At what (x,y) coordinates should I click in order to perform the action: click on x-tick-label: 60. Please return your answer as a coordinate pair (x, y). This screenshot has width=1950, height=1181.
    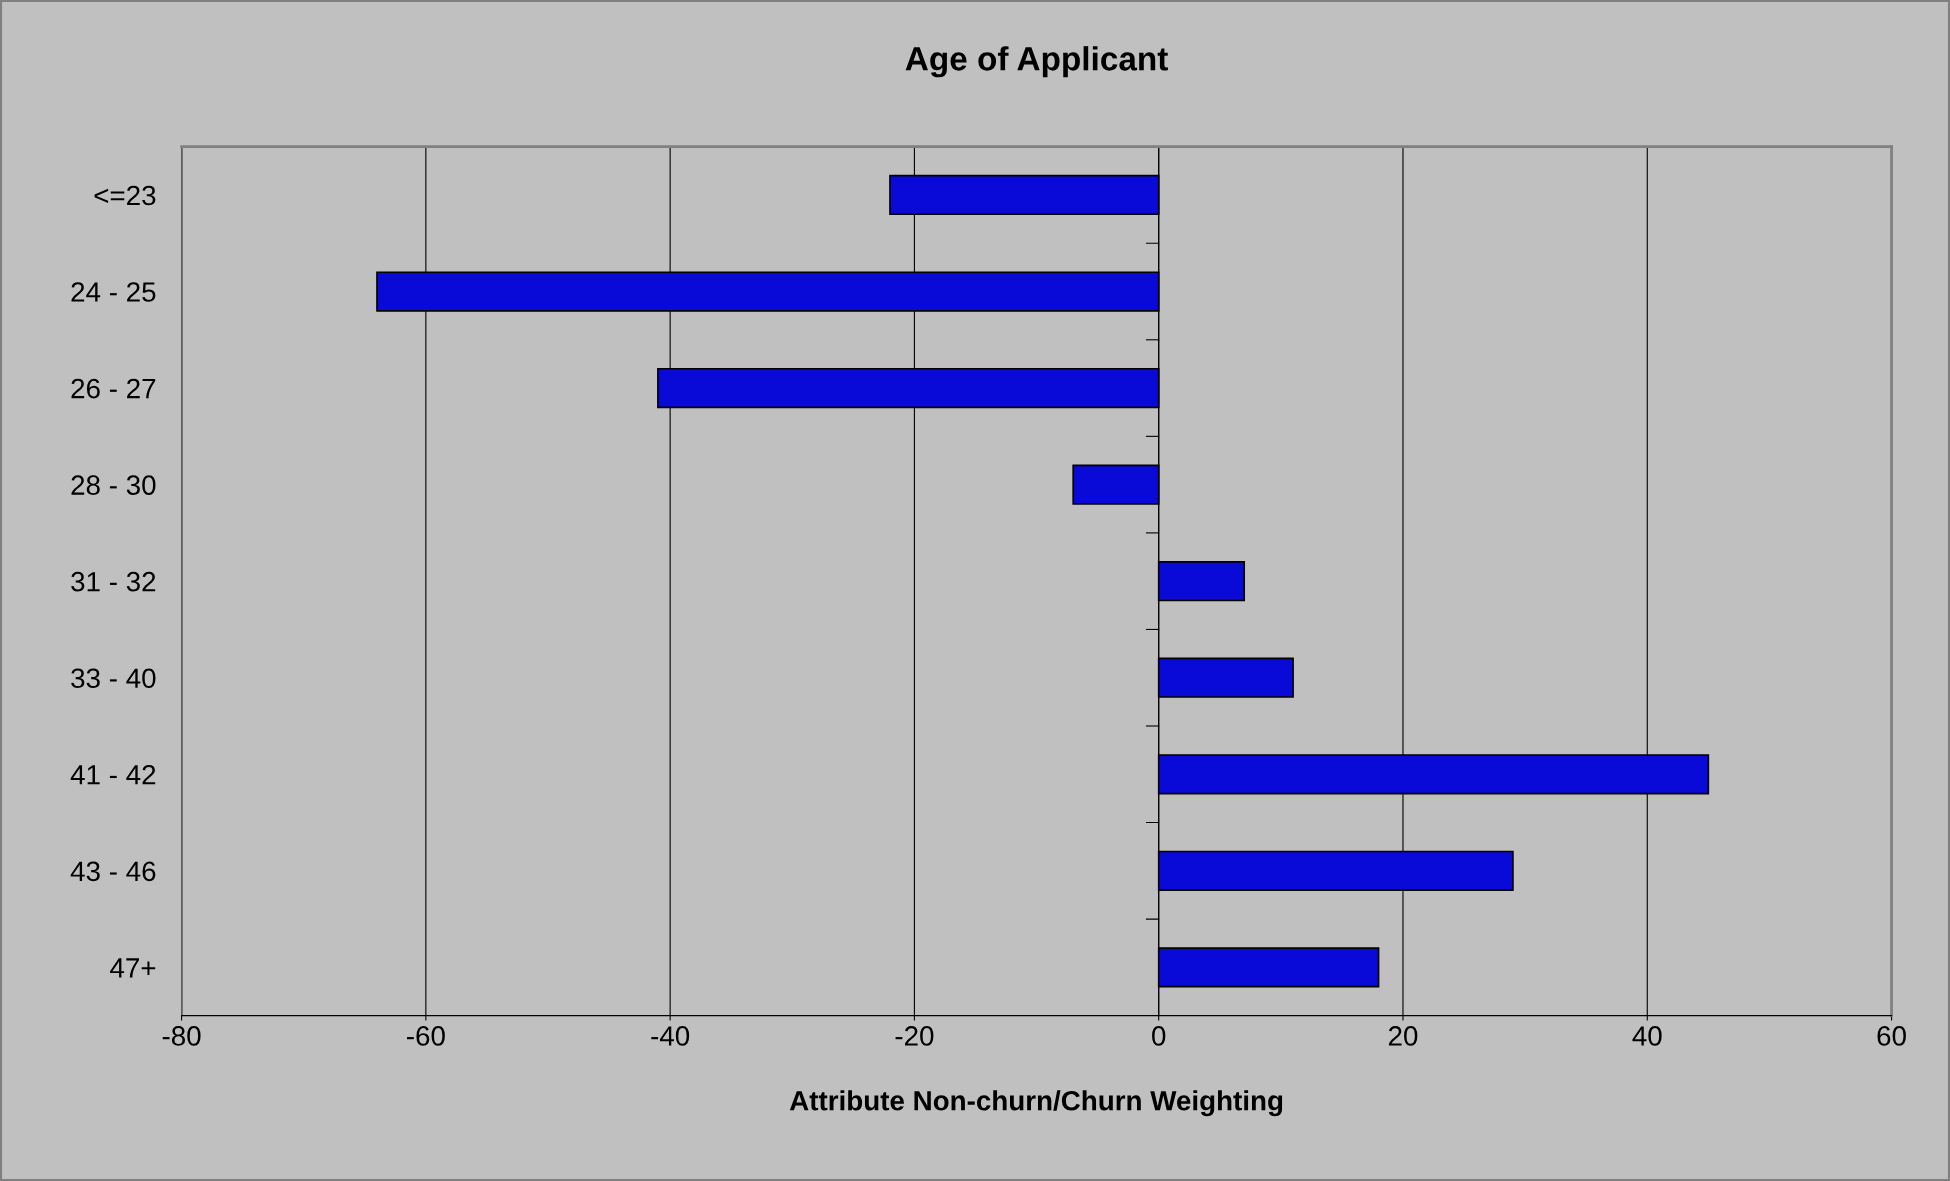
    Looking at the image, I should click on (1891, 1036).